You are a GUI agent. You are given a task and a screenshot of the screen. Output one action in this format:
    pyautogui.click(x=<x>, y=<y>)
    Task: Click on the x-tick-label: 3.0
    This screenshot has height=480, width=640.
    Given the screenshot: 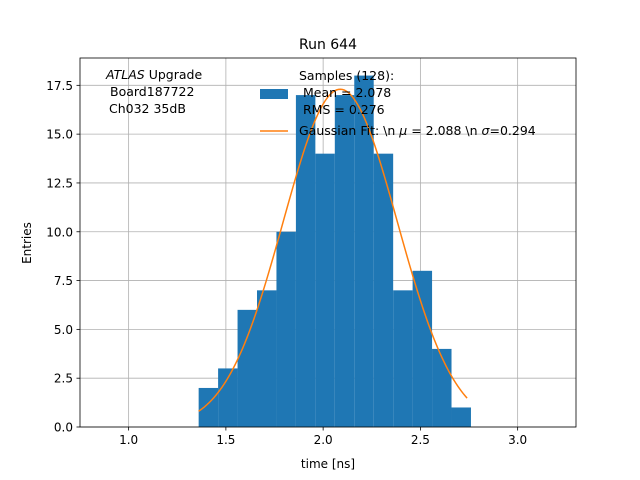 What is the action you would take?
    pyautogui.click(x=517, y=440)
    